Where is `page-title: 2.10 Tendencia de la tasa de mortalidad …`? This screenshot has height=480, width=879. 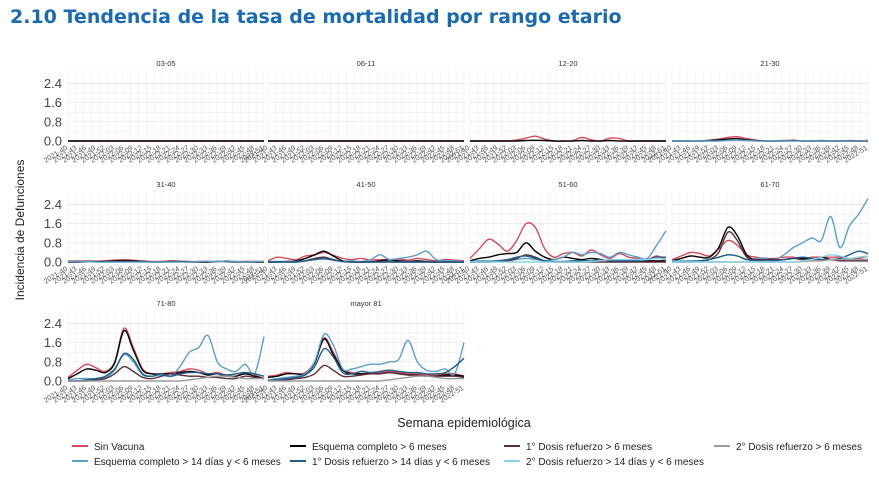
page-title: 2.10 Tendencia de la tasa de mortalidad … is located at coordinates (316, 17).